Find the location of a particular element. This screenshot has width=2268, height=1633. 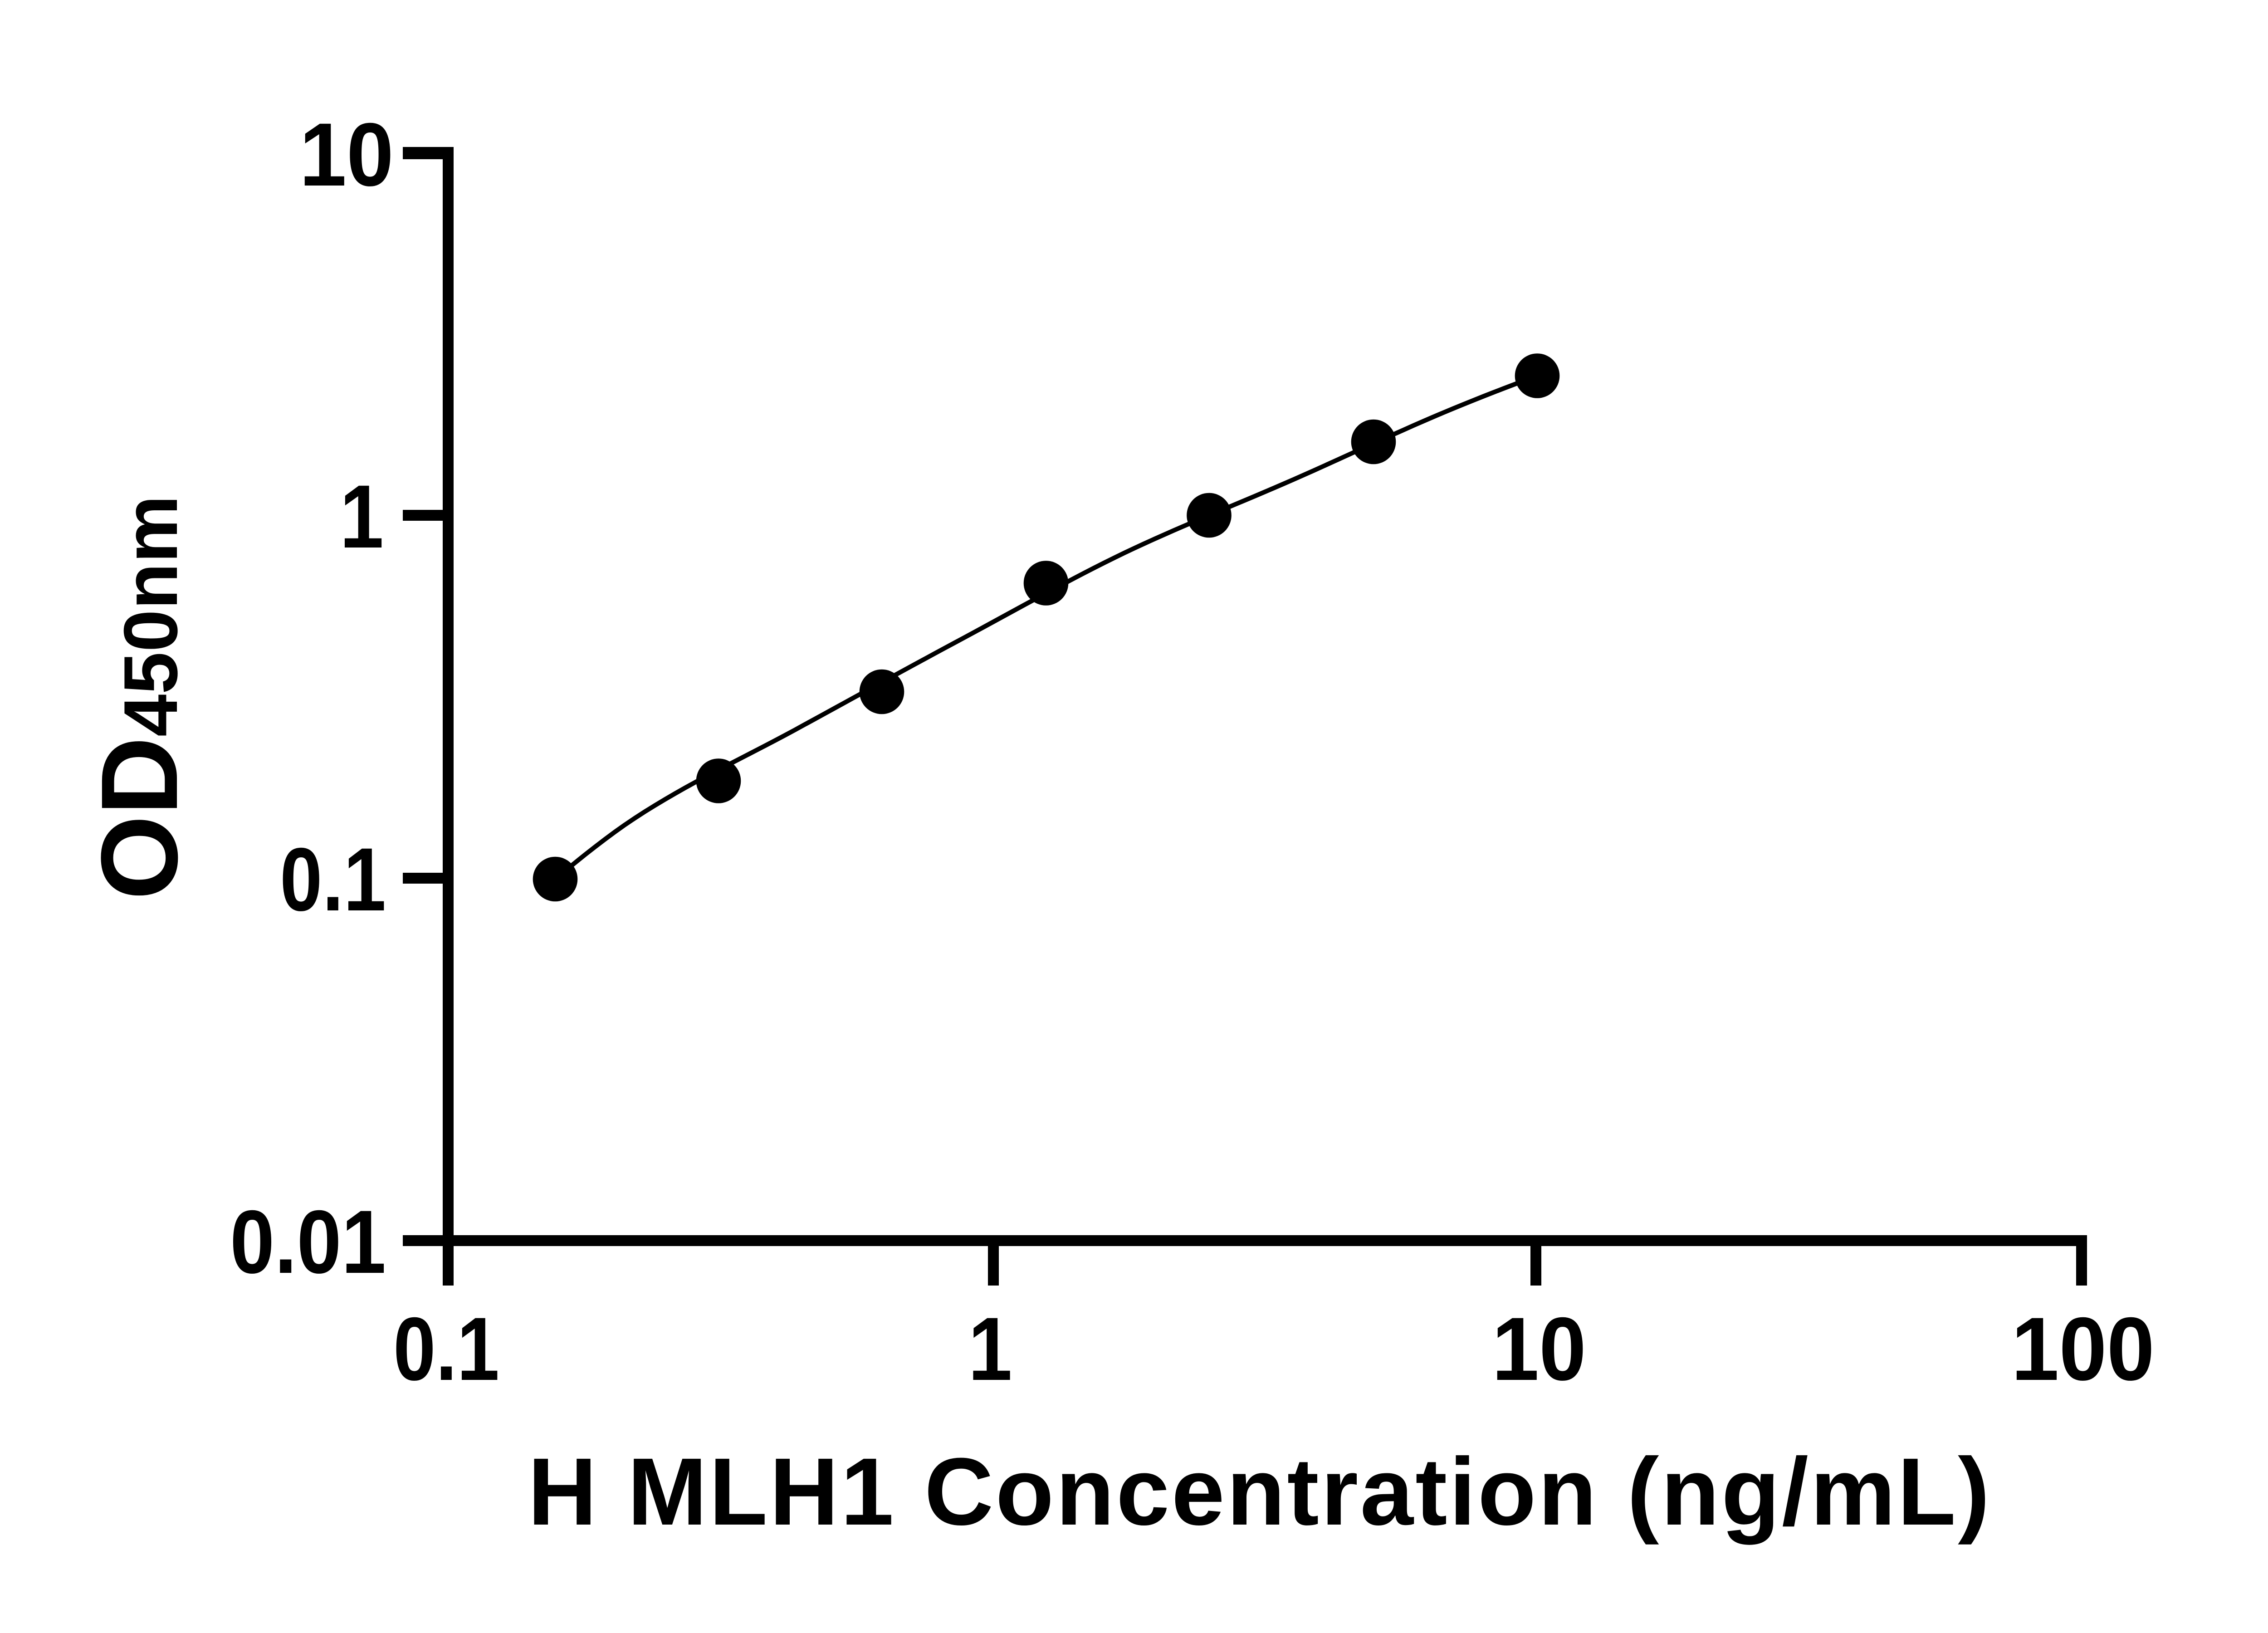

svg-text: H MLH1 Concentration (ng/mL) is located at coordinates (1259, 1491).